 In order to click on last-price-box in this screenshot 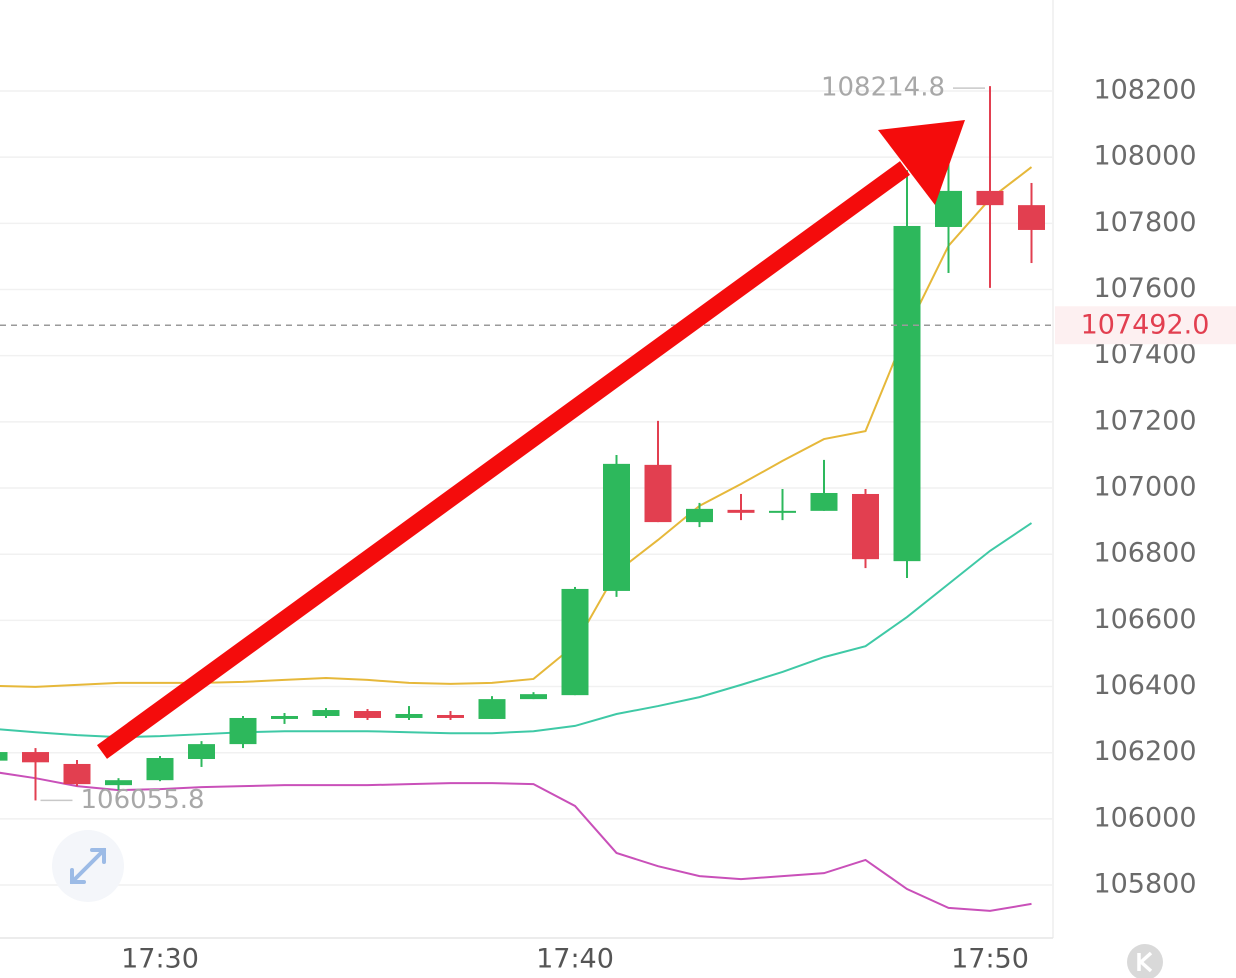, I will do `click(1145, 325)`.